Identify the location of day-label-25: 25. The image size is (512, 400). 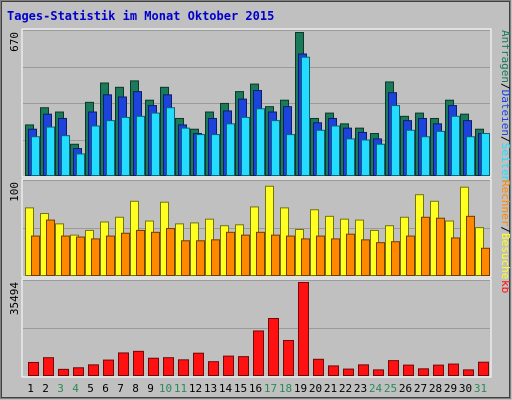
(390, 388).